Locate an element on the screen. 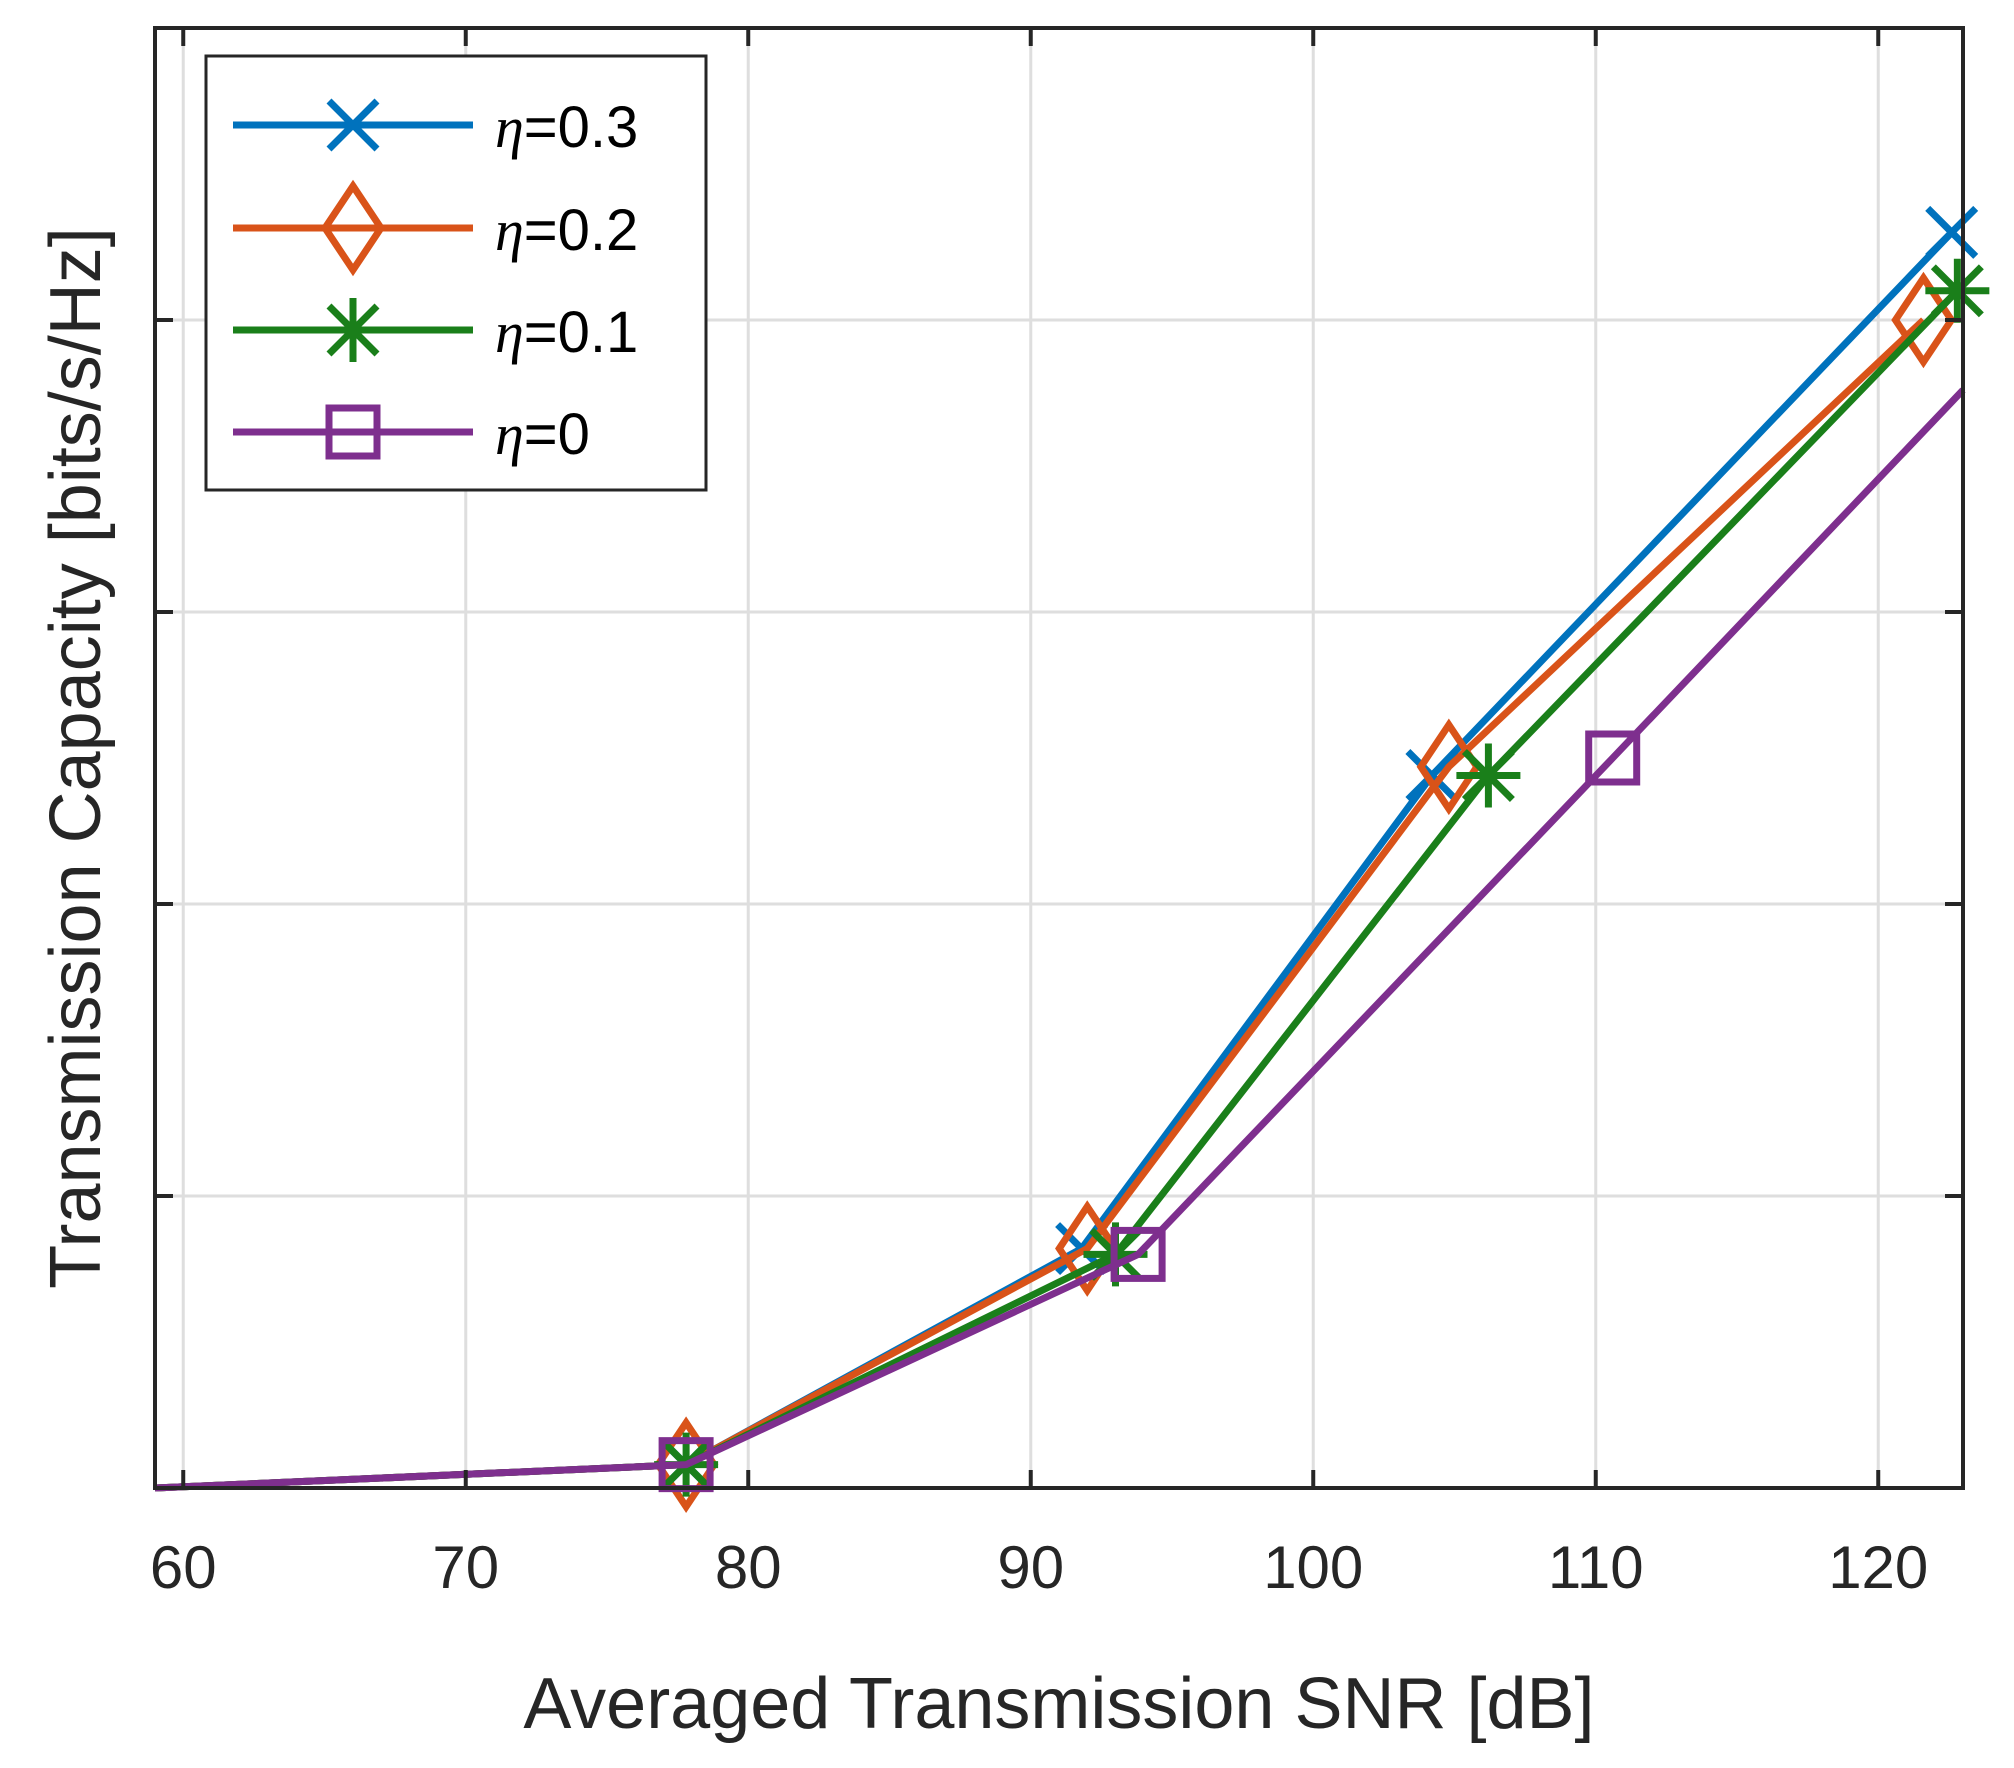 The height and width of the screenshot is (1768, 2014). x-tick-label: 80 is located at coordinates (748, 1567).